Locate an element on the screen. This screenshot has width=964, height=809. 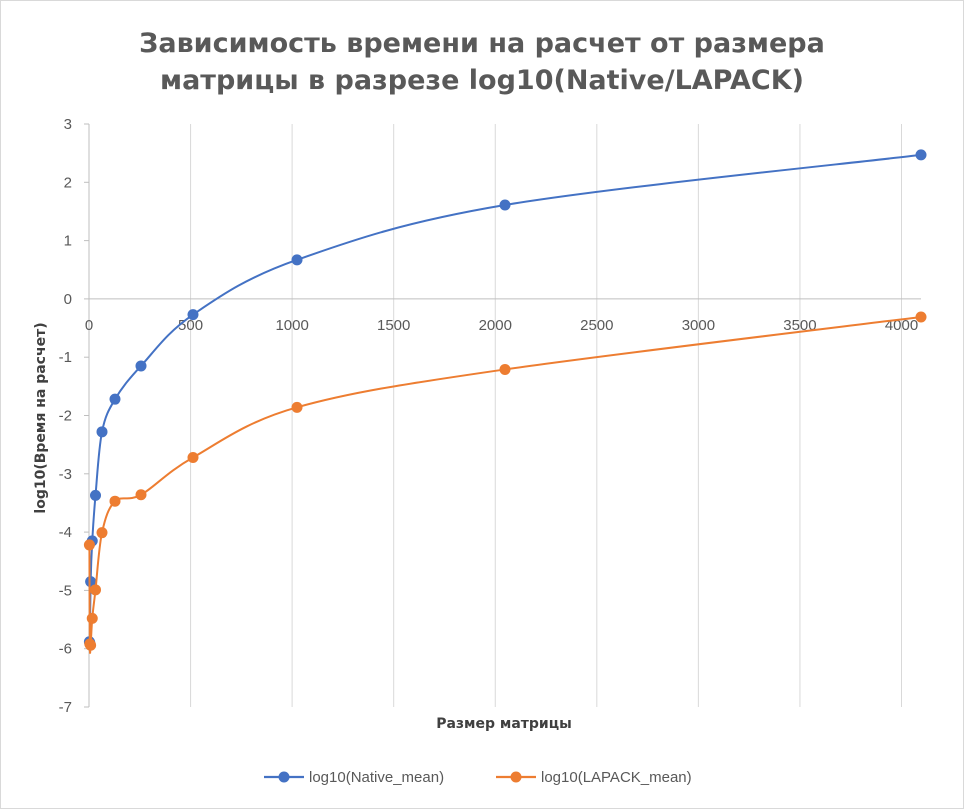
x-tick-labels: 0 500 1000 1500 2000 2500 3000 3500 4000 is located at coordinates (501, 325).